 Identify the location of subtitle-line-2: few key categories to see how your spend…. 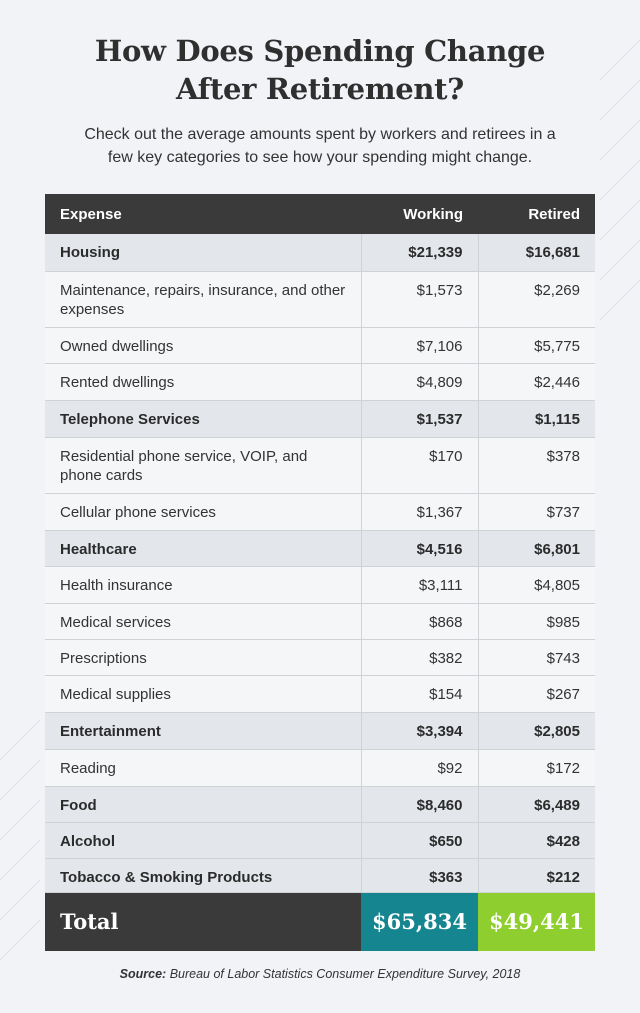
(320, 157).